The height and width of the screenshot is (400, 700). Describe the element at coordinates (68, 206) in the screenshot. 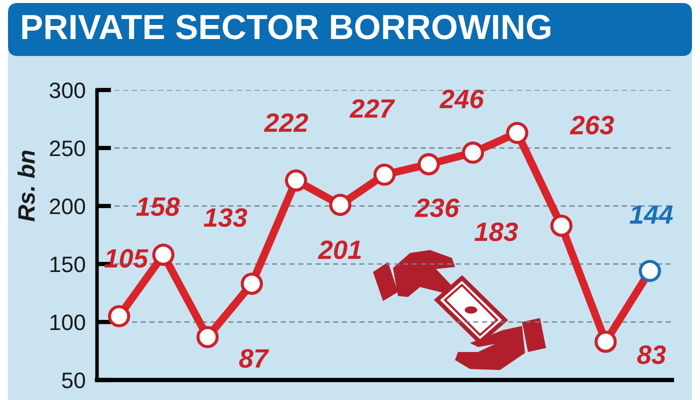

I see `y-tick-label: 200` at that location.